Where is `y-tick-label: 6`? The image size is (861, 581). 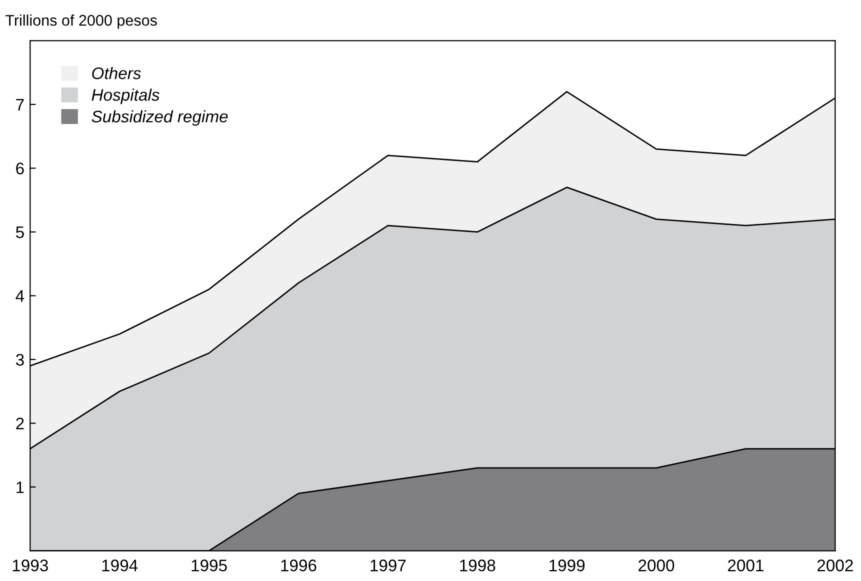
y-tick-label: 6 is located at coordinates (20, 168).